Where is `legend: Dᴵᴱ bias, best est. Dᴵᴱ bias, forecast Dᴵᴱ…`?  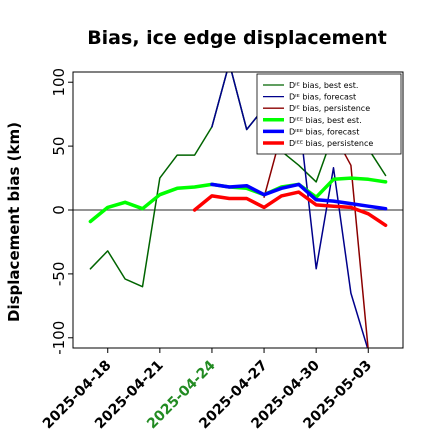 legend: Dᴵᴱ bias, best est. Dᴵᴱ bias, forecast Dᴵᴱ… is located at coordinates (329, 114).